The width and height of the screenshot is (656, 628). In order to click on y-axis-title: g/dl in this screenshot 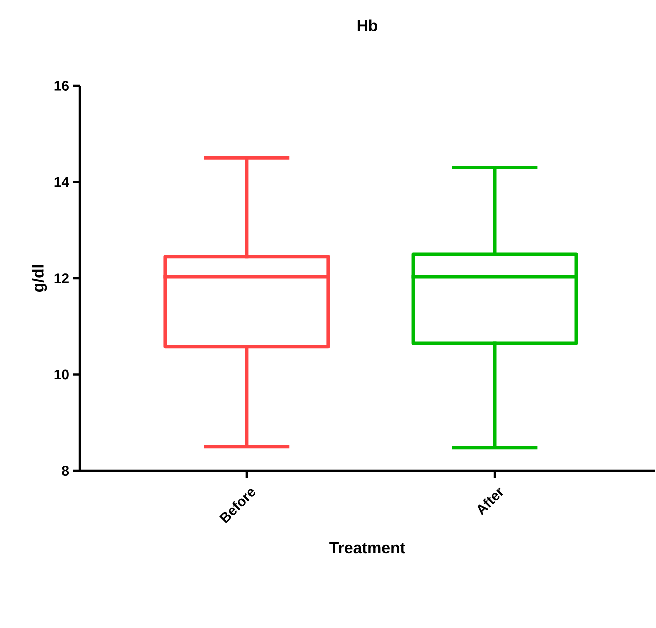, I will do `click(40, 278)`.